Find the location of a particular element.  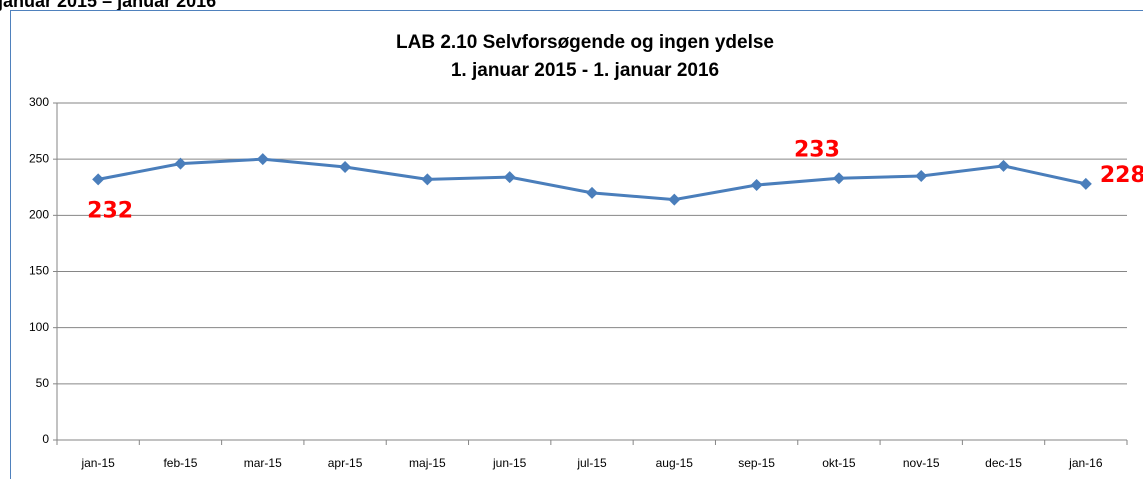

y-tick-label: 300 is located at coordinates (39, 102).